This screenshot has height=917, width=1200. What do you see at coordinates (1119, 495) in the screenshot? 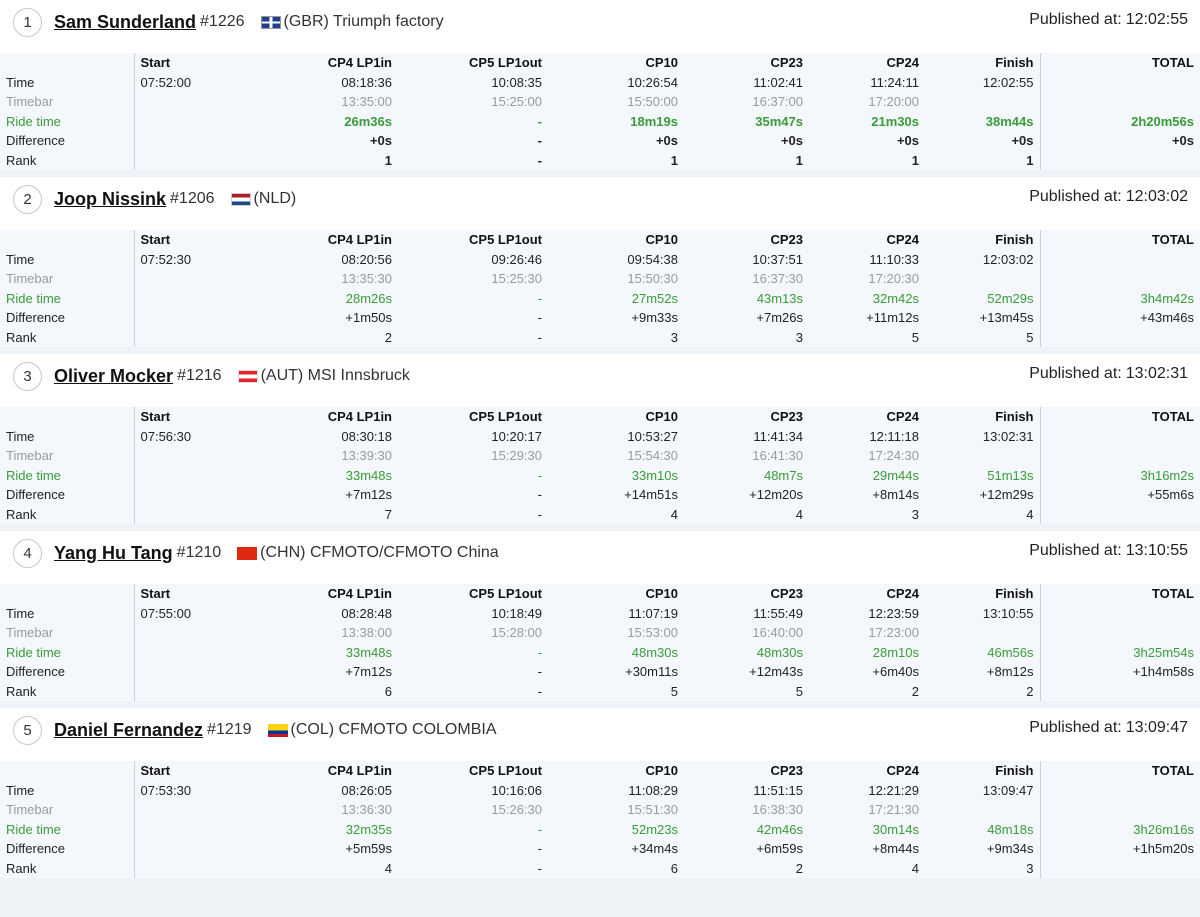
I see `result-cell: +55m6s` at bounding box center [1119, 495].